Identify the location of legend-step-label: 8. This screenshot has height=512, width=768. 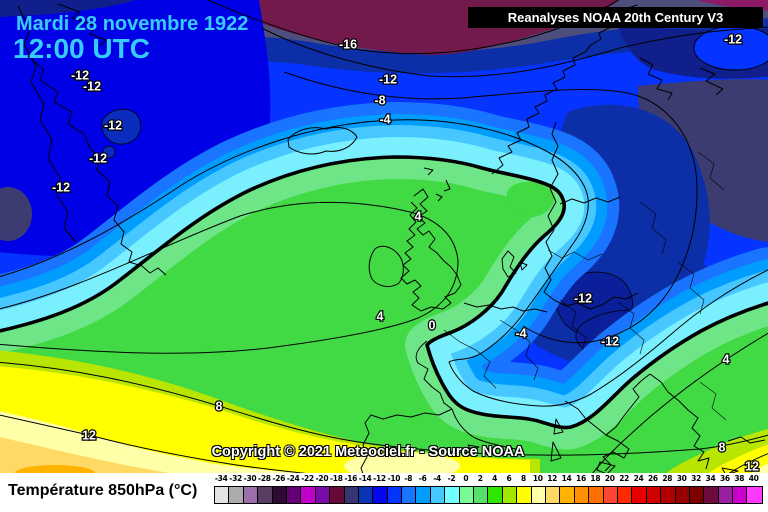
(523, 478).